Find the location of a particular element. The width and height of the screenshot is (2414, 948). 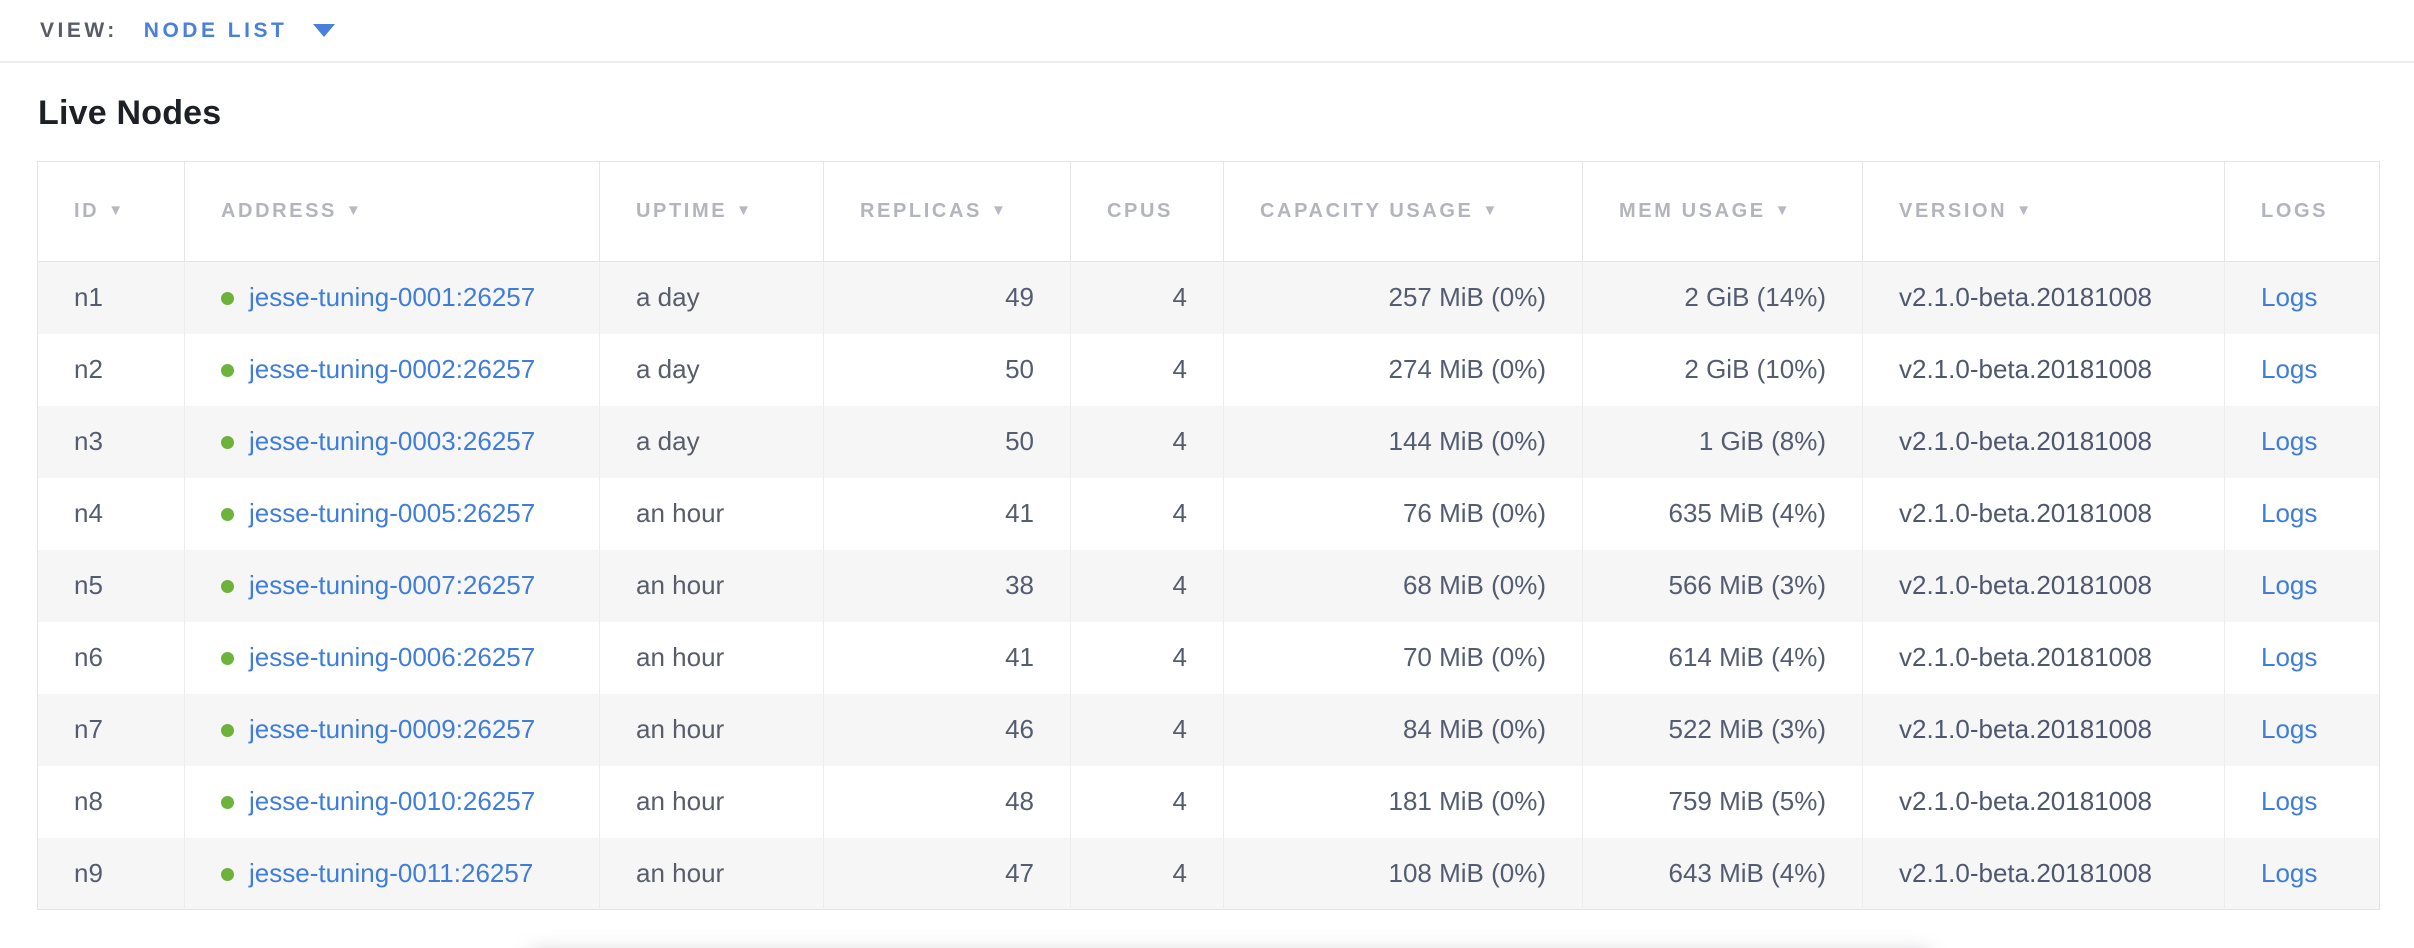

node-id-cell: n9 is located at coordinates (111, 873).